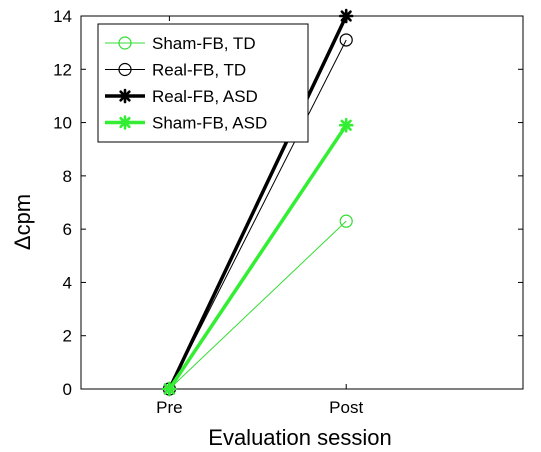  Describe the element at coordinates (209, 123) in the screenshot. I see `legend-label: Sham-FB, ASD` at that location.